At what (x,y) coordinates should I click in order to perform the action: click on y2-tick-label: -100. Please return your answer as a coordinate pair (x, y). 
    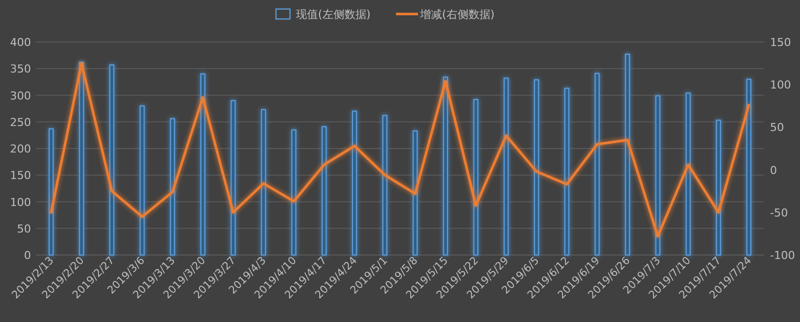
    Looking at the image, I should click on (782, 255).